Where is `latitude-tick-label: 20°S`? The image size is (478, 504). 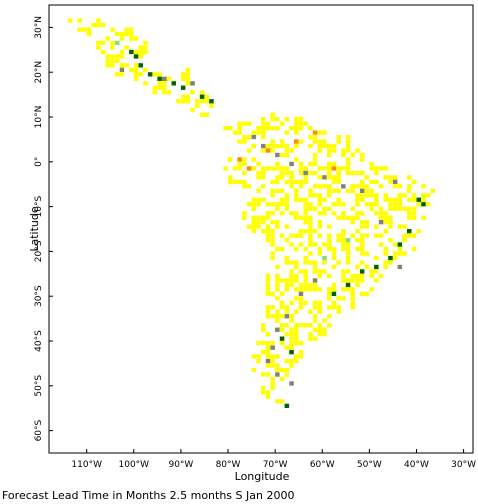 latitude-tick-label: 20°S is located at coordinates (39, 251).